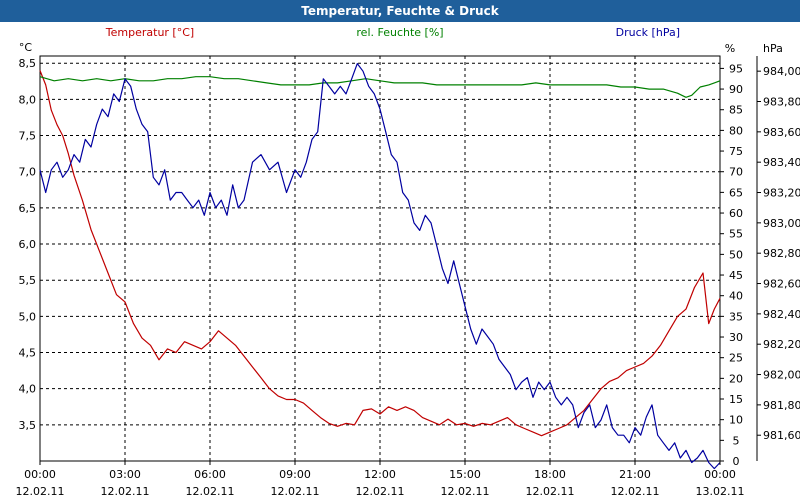 This screenshot has height=504, width=800. Describe the element at coordinates (736, 130) in the screenshot. I see `hum-tick-label: 80` at that location.